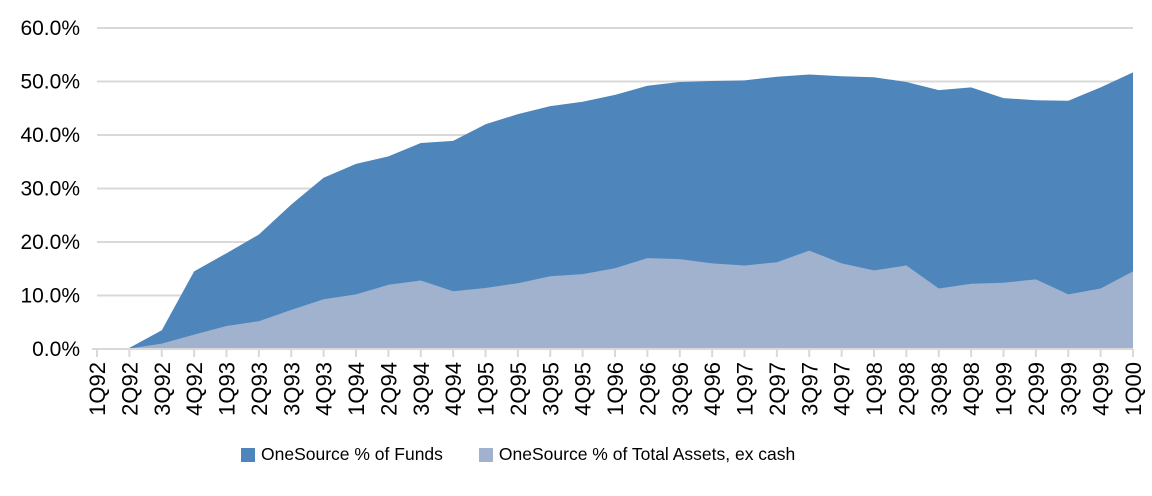 This screenshot has height=496, width=1152. What do you see at coordinates (906, 389) in the screenshot?
I see `x-tick-label: 2Q98` at bounding box center [906, 389].